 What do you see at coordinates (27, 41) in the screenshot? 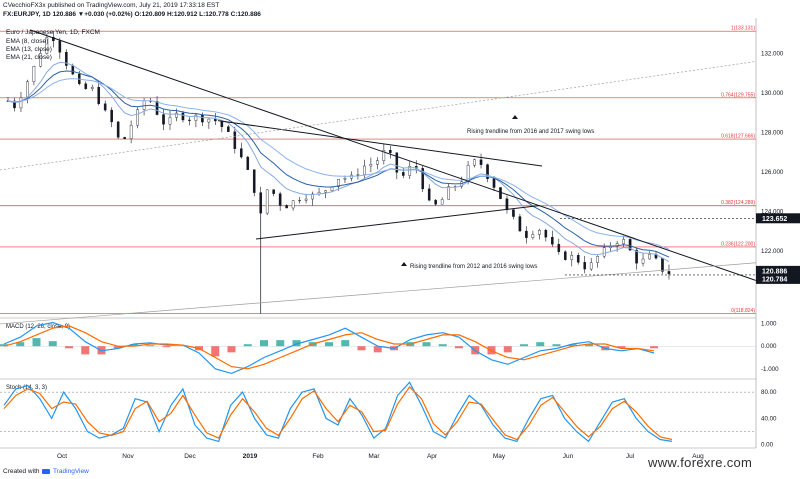
I see `ema-8-label: EMA (8, close)` at bounding box center [27, 41].